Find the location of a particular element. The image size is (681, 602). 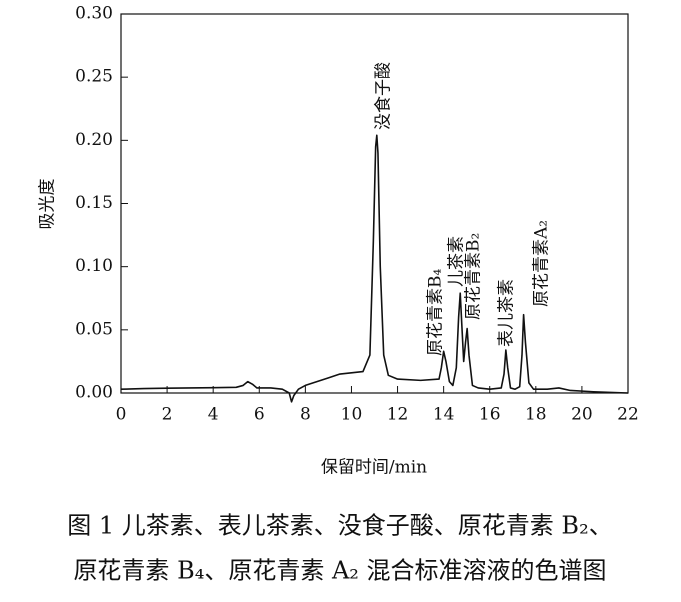

x-tick-label: 14 is located at coordinates (444, 415).